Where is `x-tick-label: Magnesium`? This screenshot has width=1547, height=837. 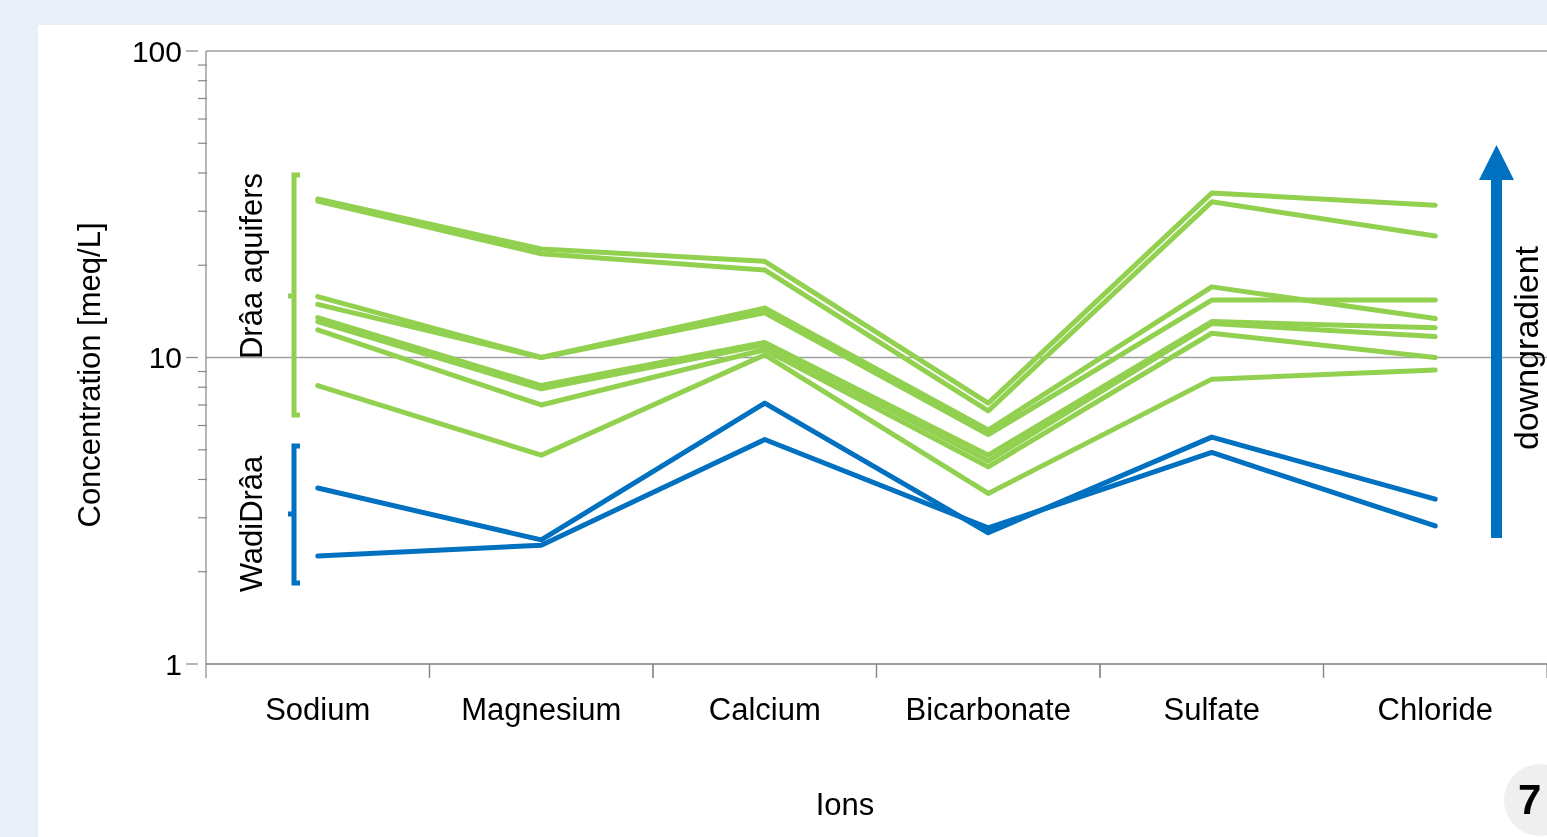
x-tick-label: Magnesium is located at coordinates (541, 709).